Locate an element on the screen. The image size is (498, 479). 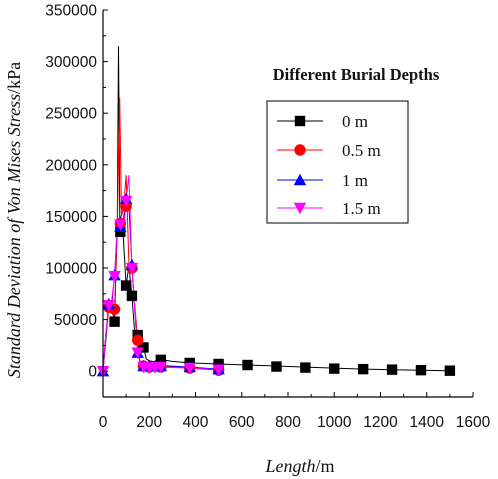
x-tick-label: 0 is located at coordinates (103, 422).